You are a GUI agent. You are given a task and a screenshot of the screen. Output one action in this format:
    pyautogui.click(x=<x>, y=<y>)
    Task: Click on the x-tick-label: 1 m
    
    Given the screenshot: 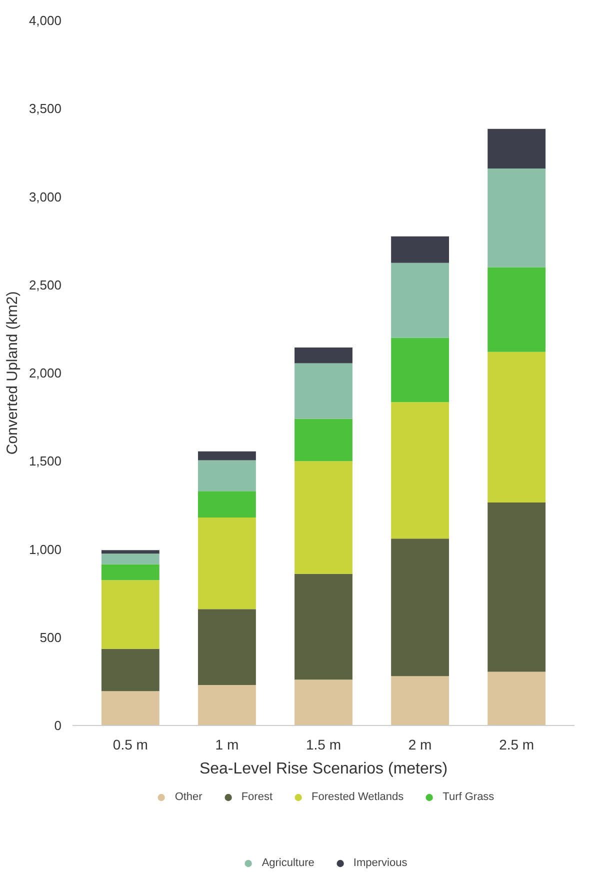 What is the action you would take?
    pyautogui.click(x=227, y=744)
    